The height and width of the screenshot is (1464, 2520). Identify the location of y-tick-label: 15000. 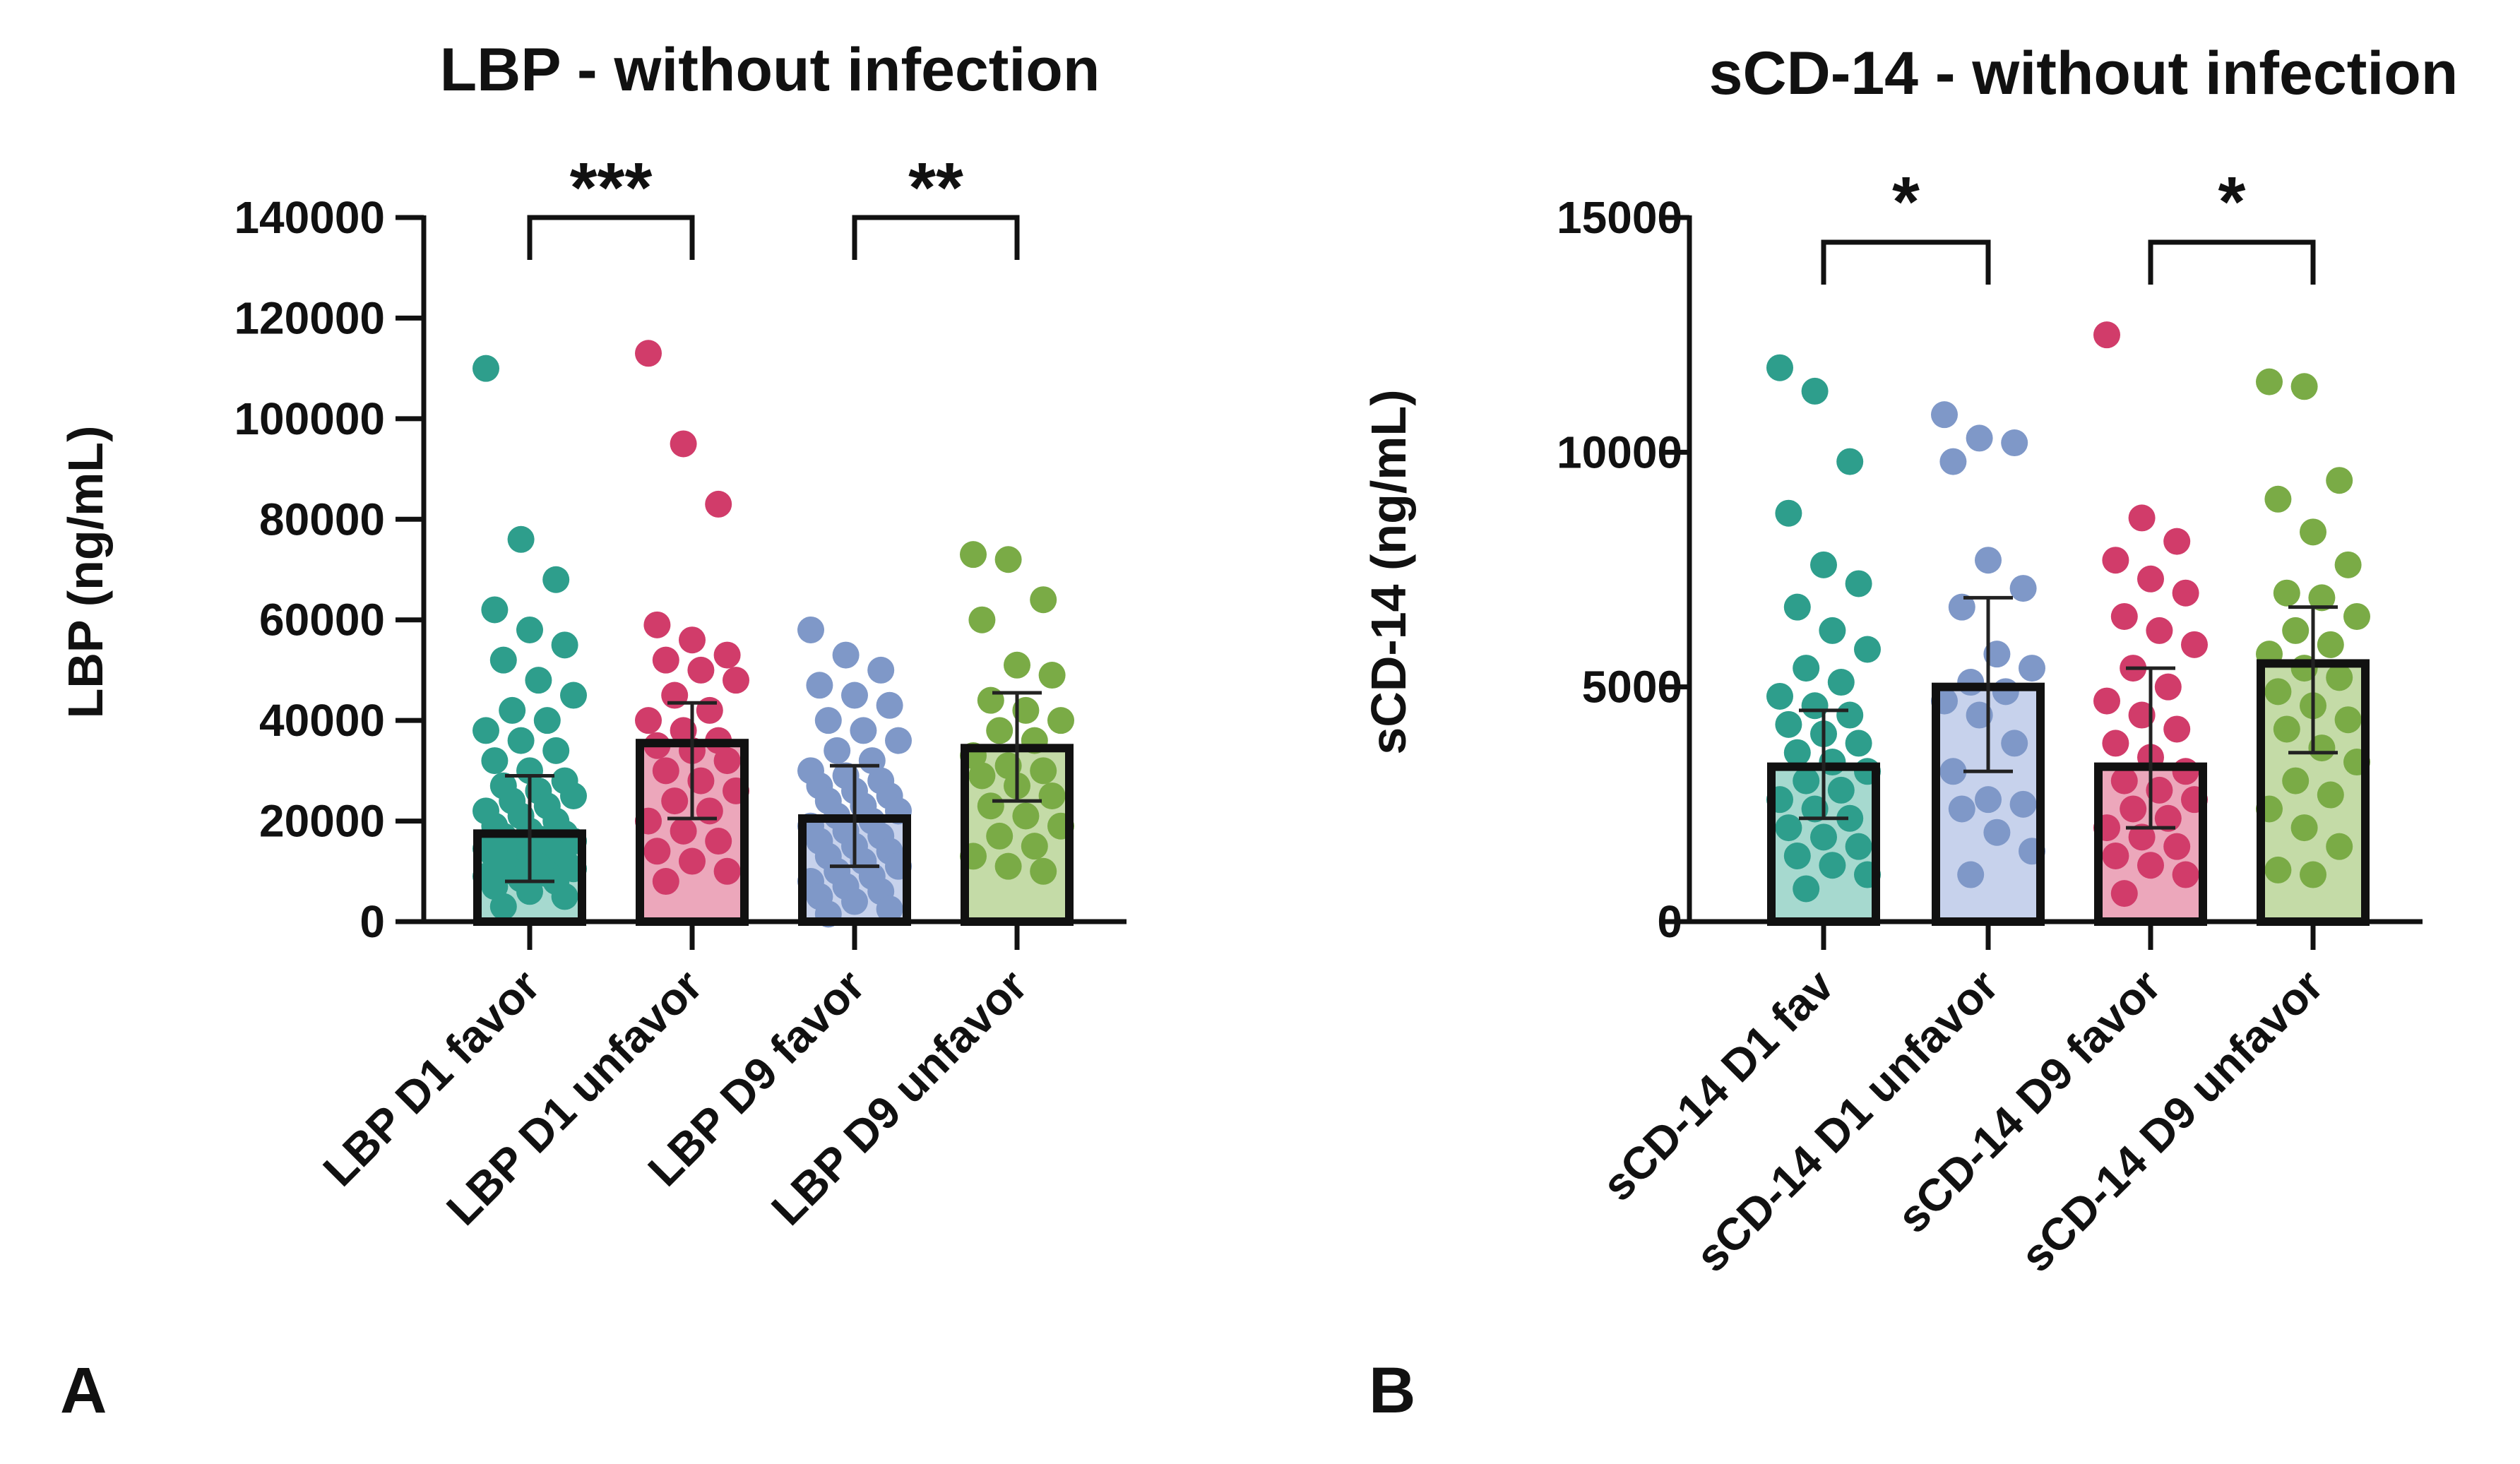
(1619, 217).